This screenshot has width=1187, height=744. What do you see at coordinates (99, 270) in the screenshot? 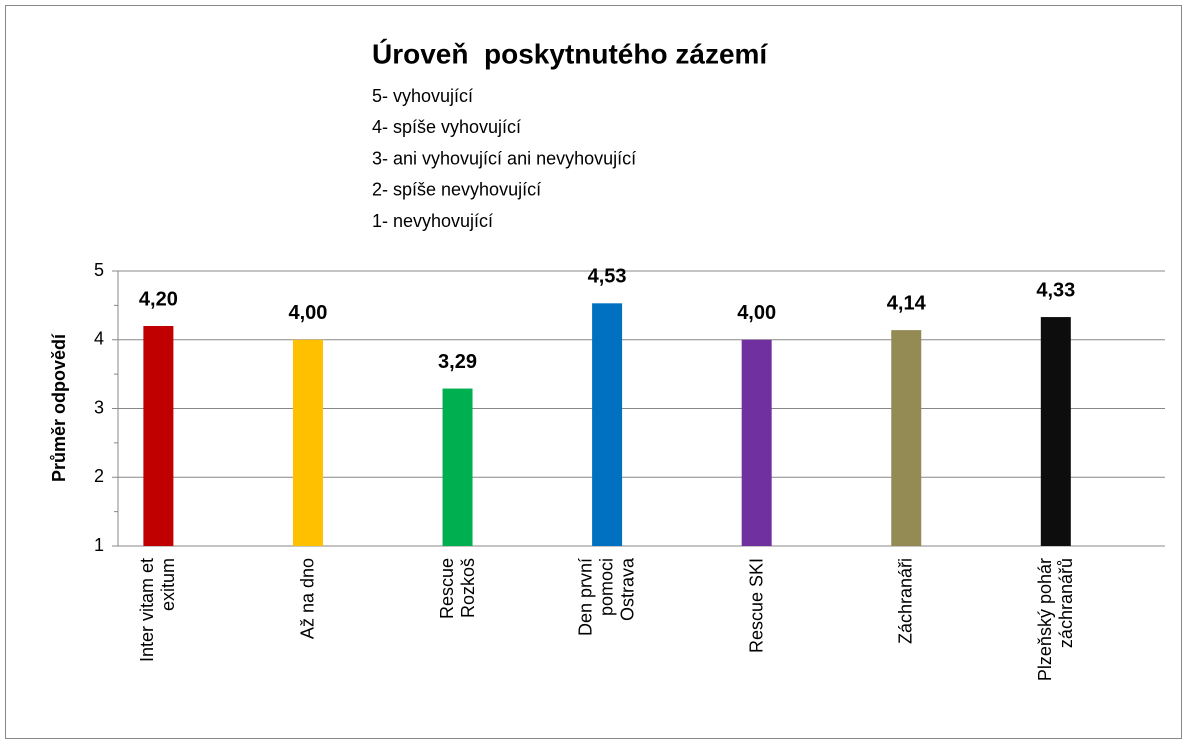
I see `y-tick-label: 5` at bounding box center [99, 270].